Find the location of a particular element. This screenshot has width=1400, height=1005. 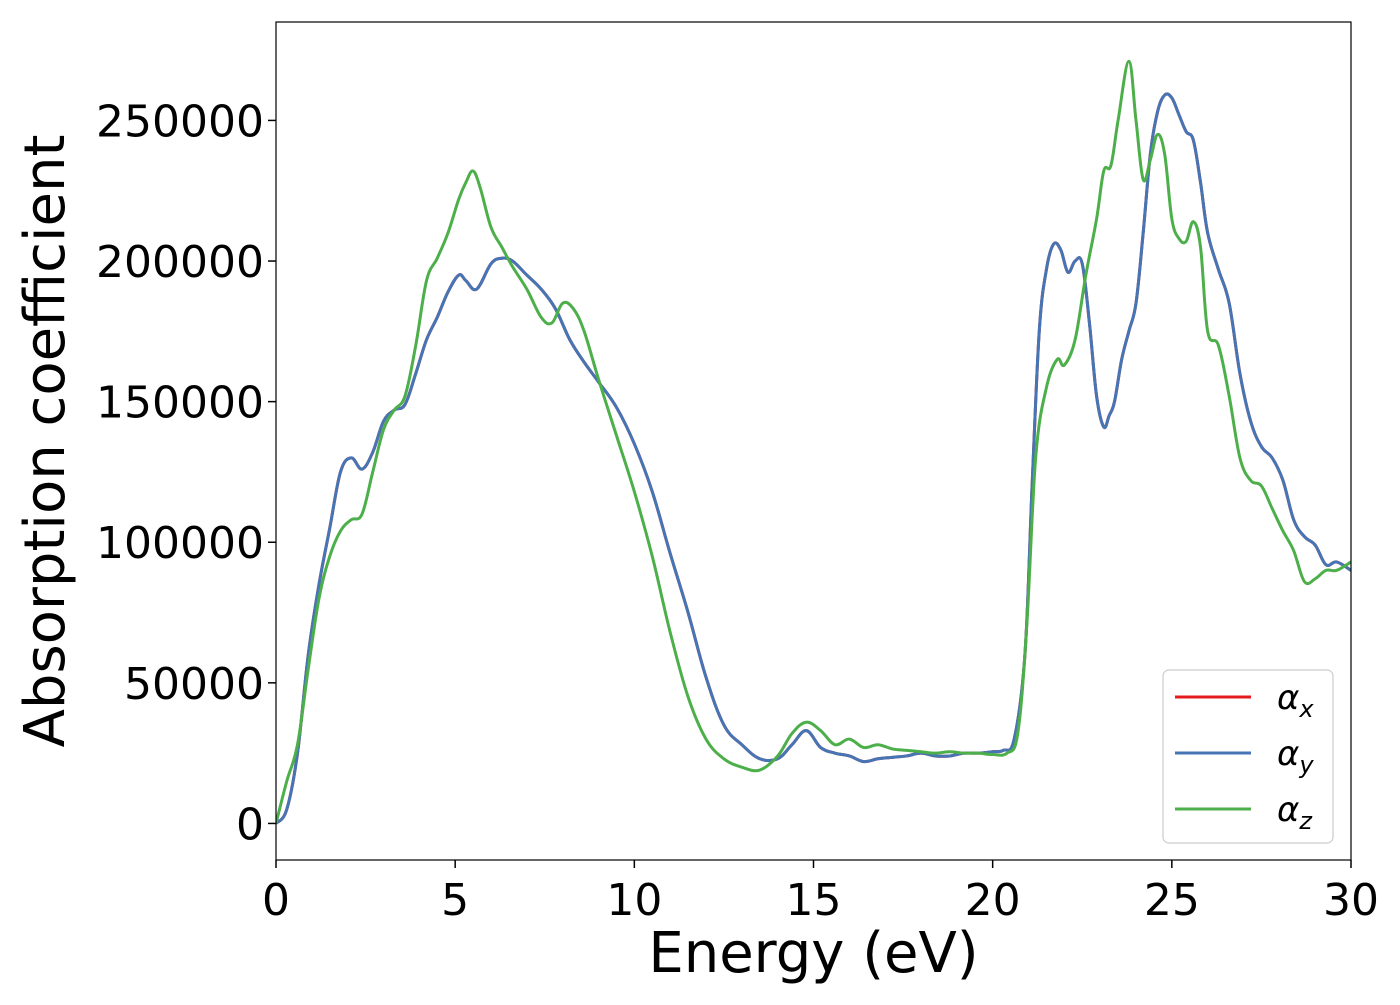

x-axis-ticks: 0 5 10 15 20 25 30 is located at coordinates (820, 893).